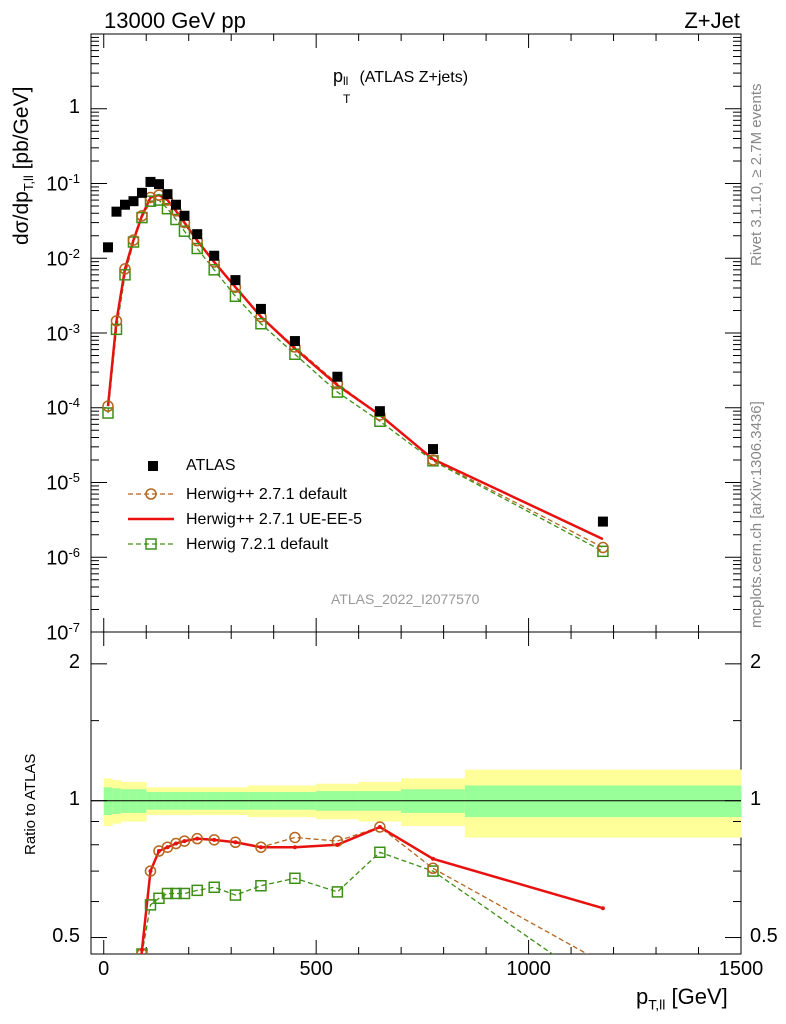 The height and width of the screenshot is (1024, 786). Describe the element at coordinates (63, 407) in the screenshot. I see `main-y-tick-label: 10⁻⁴` at that location.